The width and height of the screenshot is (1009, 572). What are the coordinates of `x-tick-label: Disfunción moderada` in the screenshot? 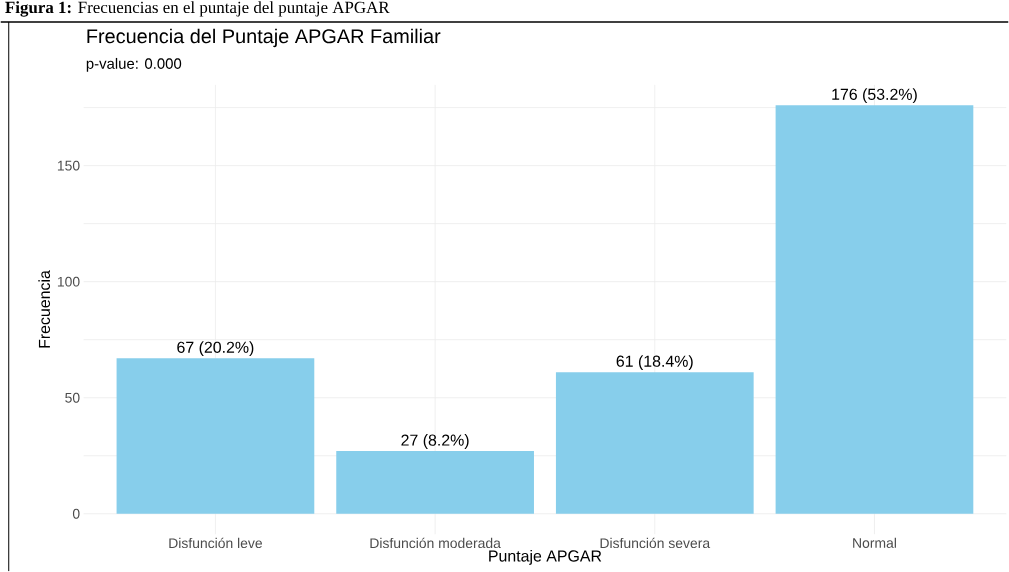 It's located at (435, 543).